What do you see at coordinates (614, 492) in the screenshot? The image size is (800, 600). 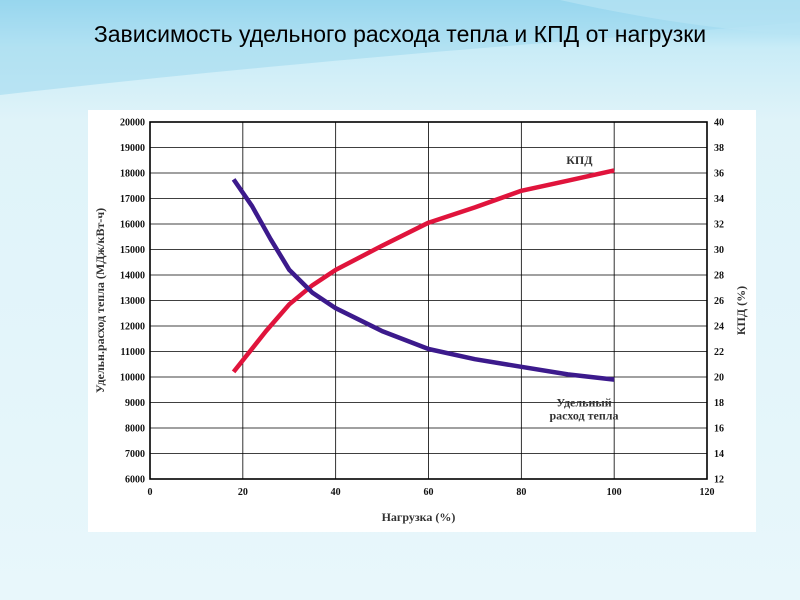 I see `x-tick-label: 100` at bounding box center [614, 492].